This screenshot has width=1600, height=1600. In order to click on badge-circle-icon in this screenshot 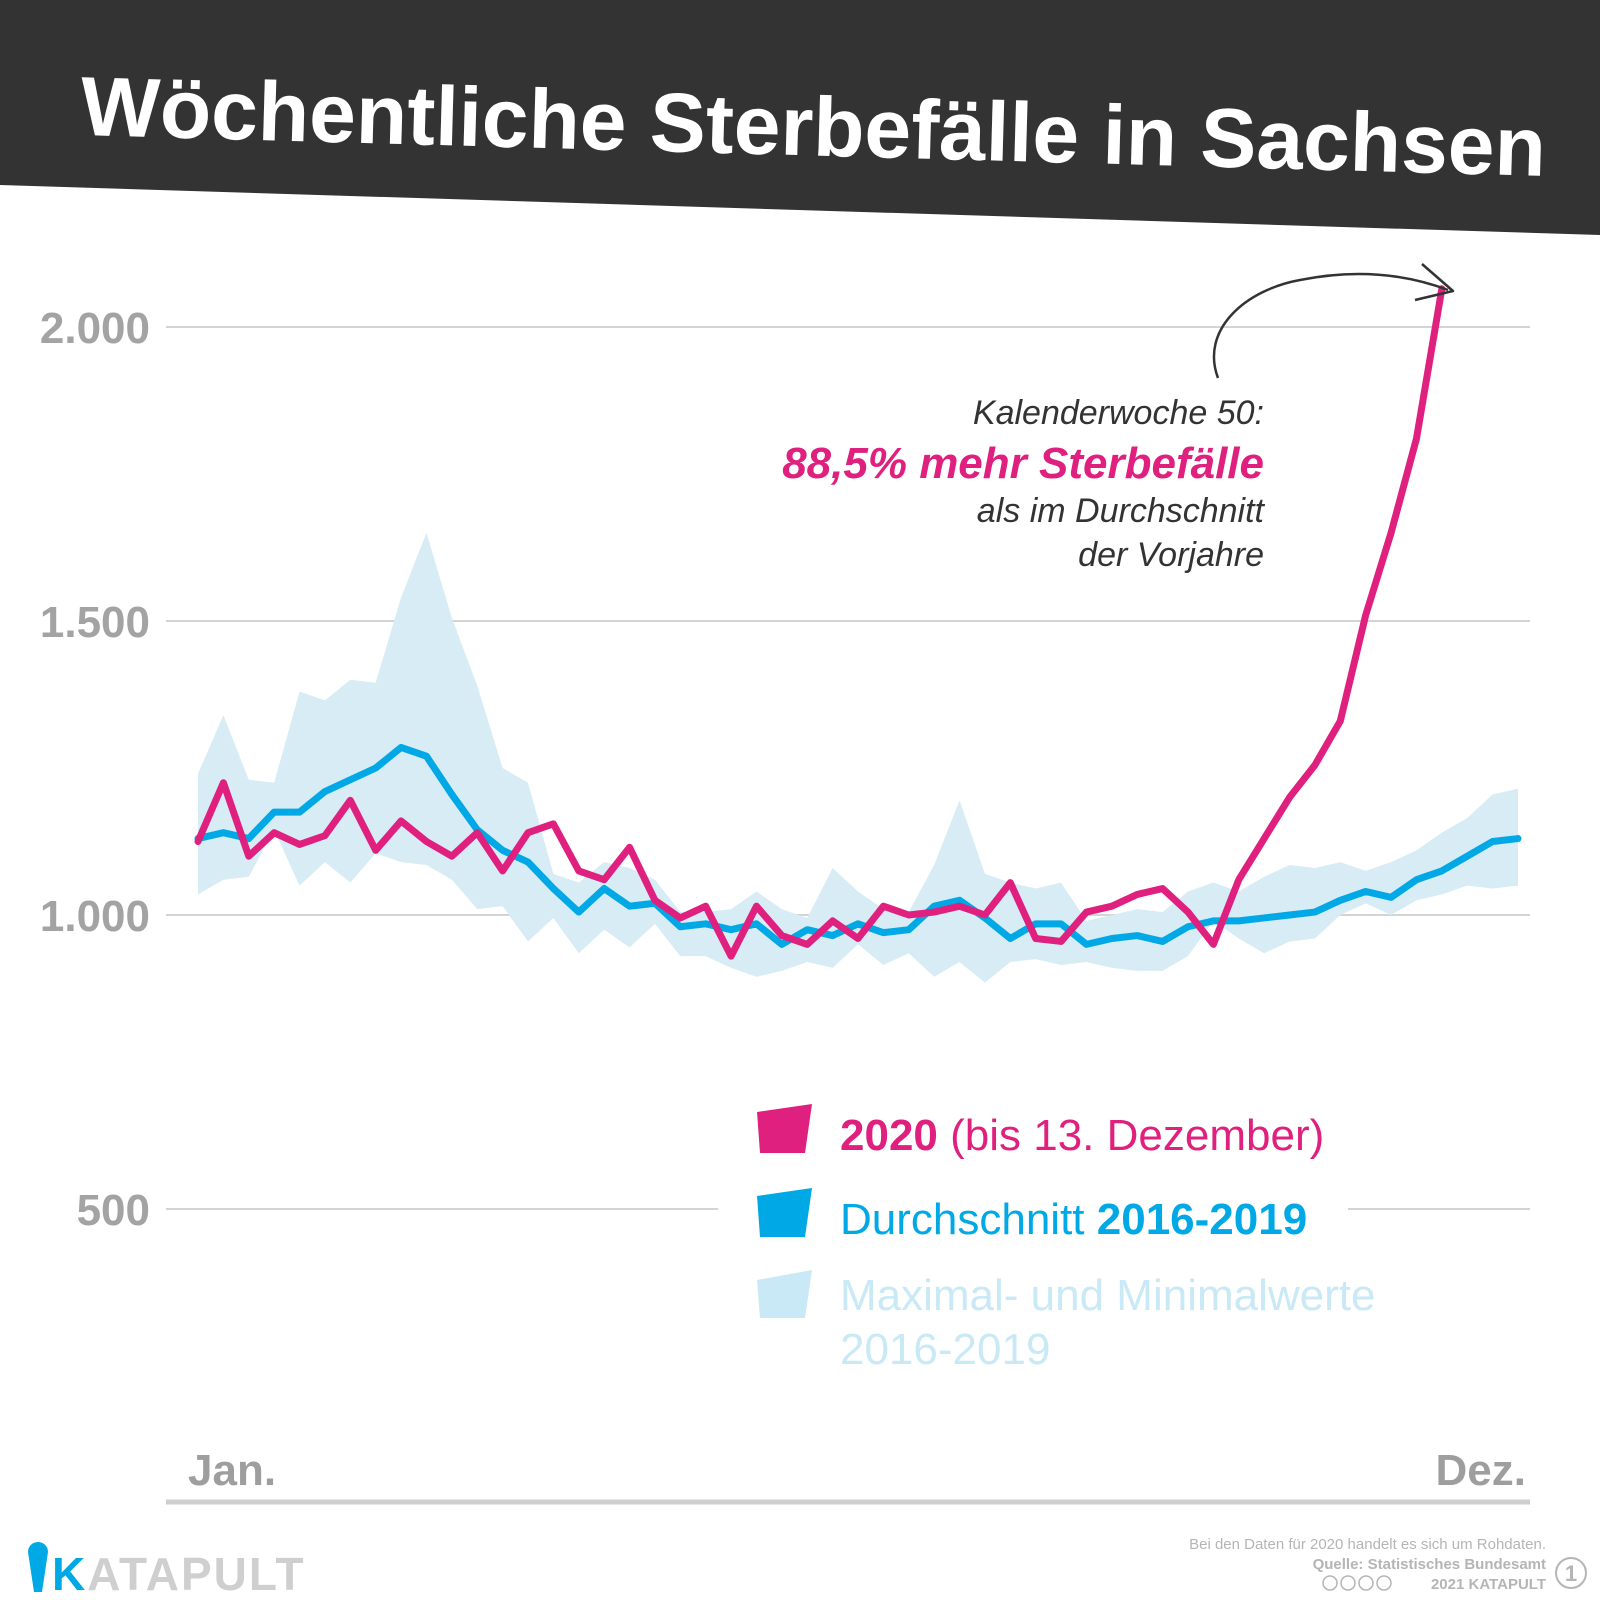, I will do `click(1571, 1573)`.